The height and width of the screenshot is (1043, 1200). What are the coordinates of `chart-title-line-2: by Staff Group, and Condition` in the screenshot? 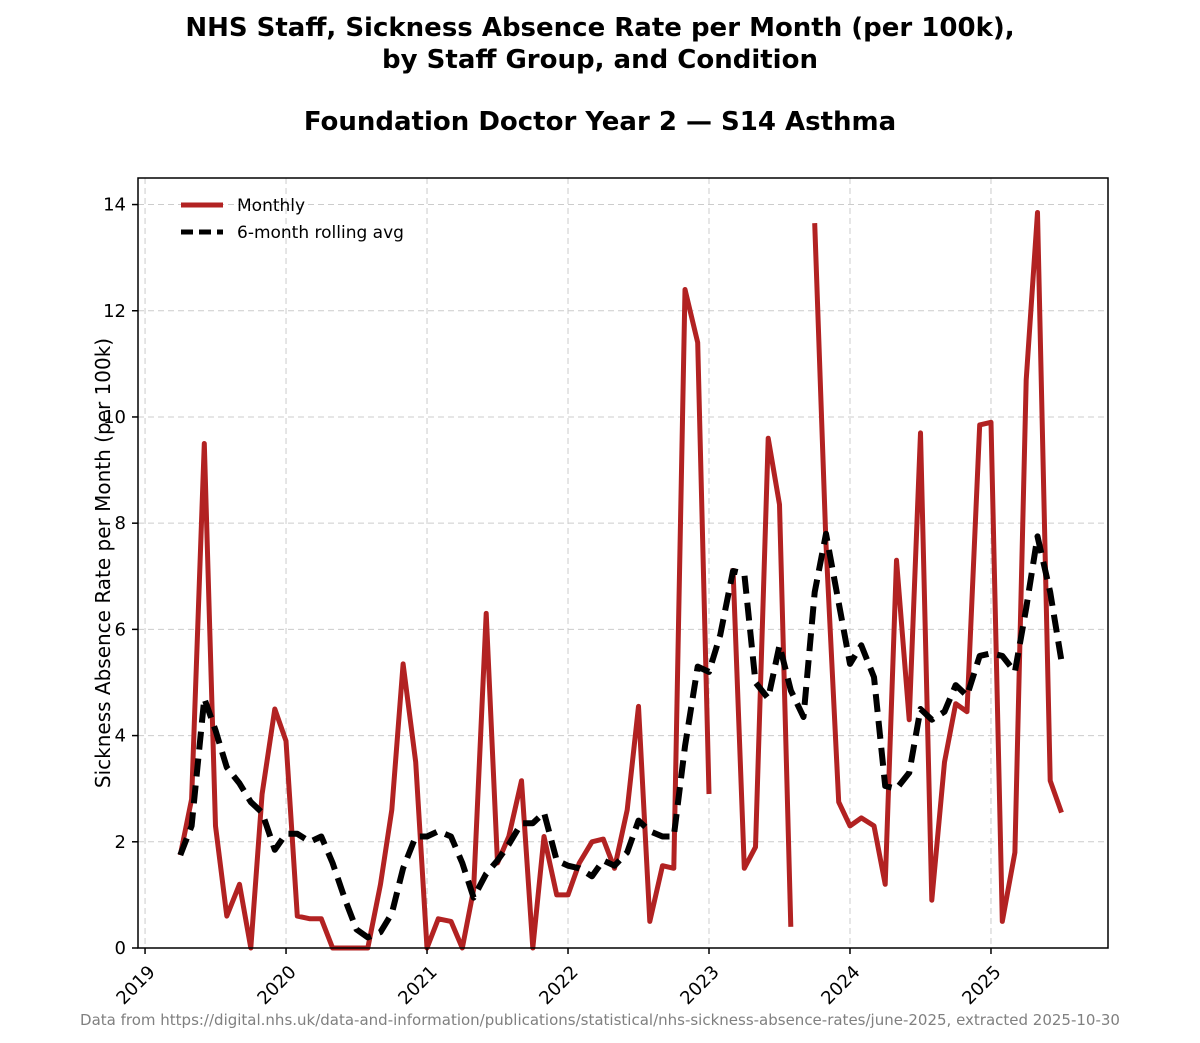 It's located at (600, 60).